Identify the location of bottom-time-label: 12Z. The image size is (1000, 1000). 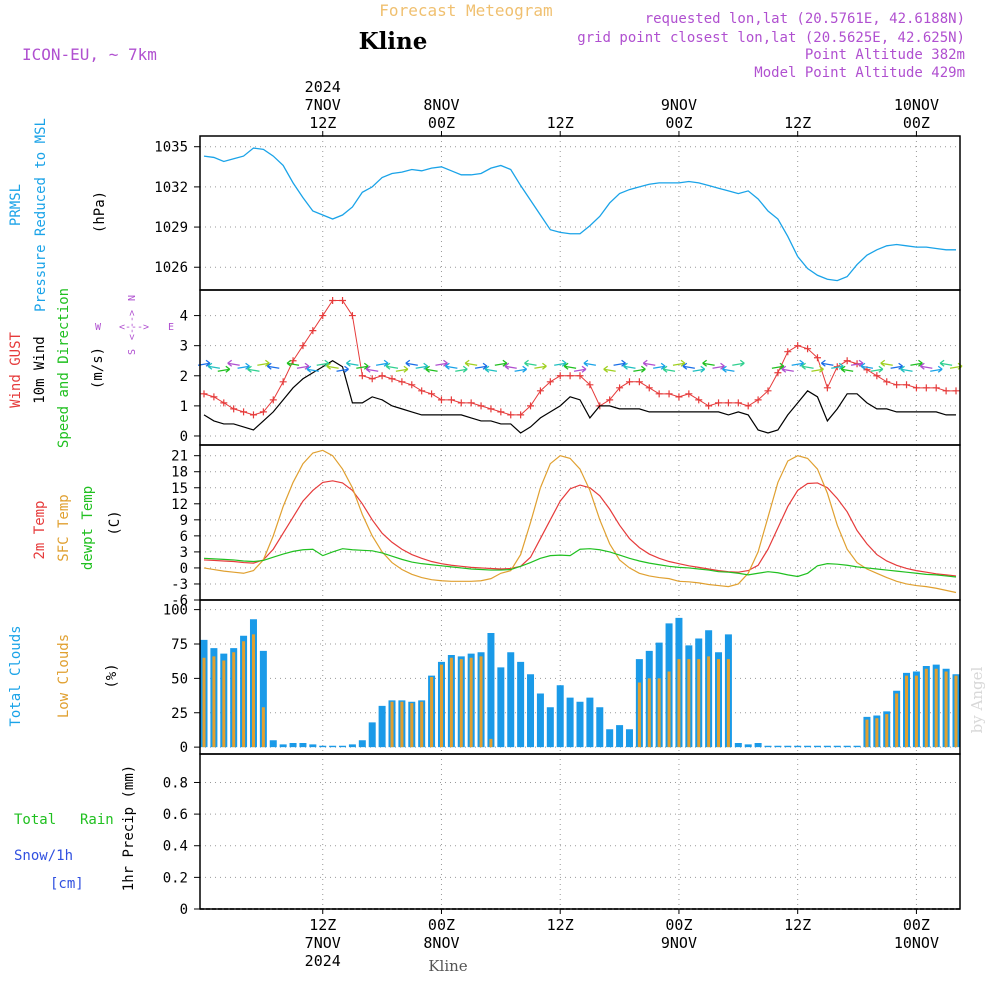
(797, 925).